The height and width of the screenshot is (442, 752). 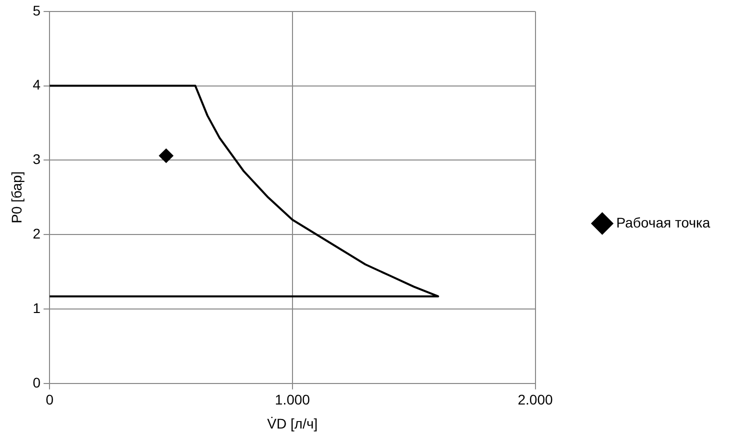 I want to click on x-tick-label: 2.000, so click(x=535, y=400).